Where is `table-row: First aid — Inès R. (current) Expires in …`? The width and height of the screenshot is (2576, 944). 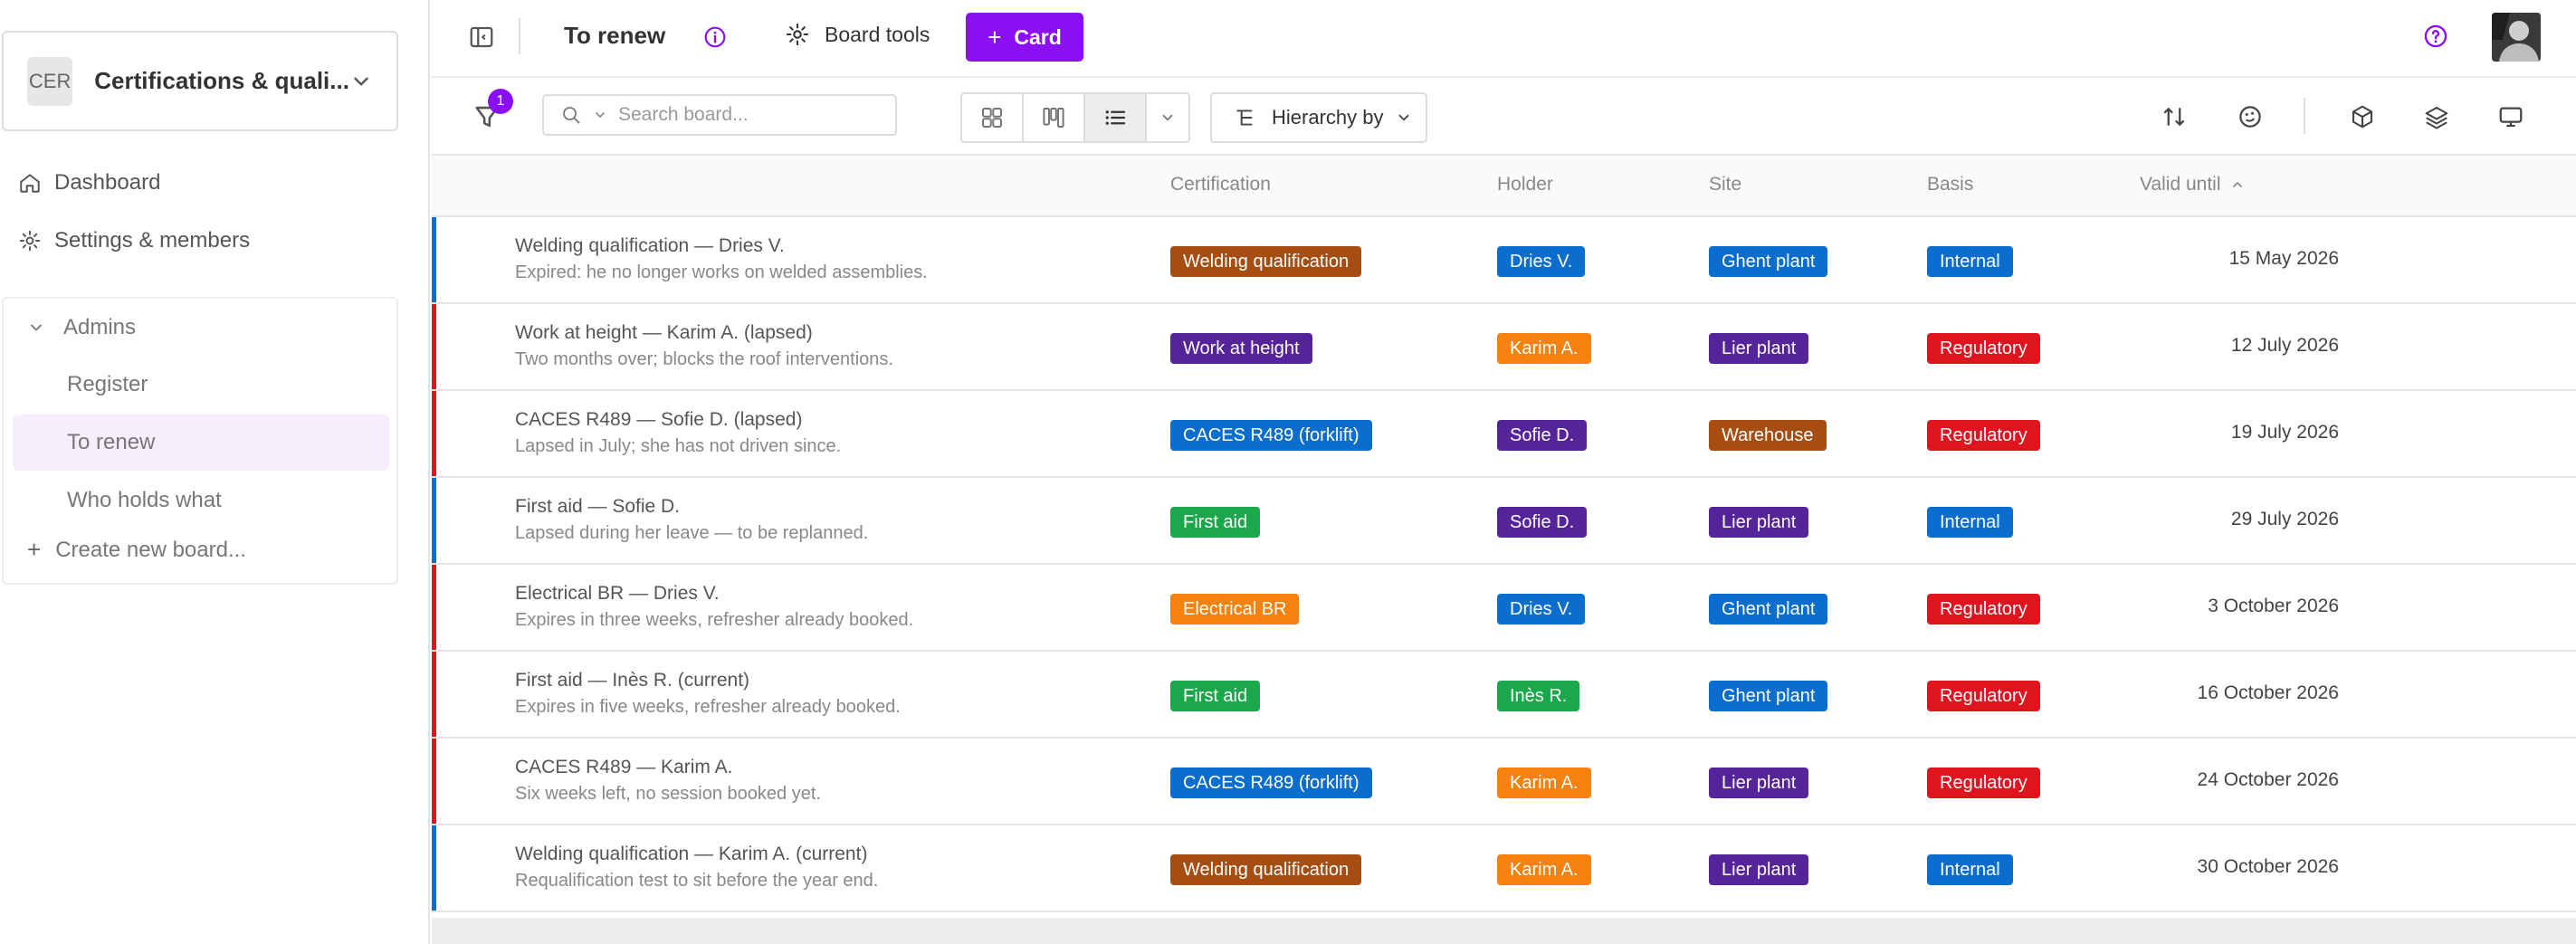
table-row: First aid — Inès R. (current) Expires in … is located at coordinates (1504, 696).